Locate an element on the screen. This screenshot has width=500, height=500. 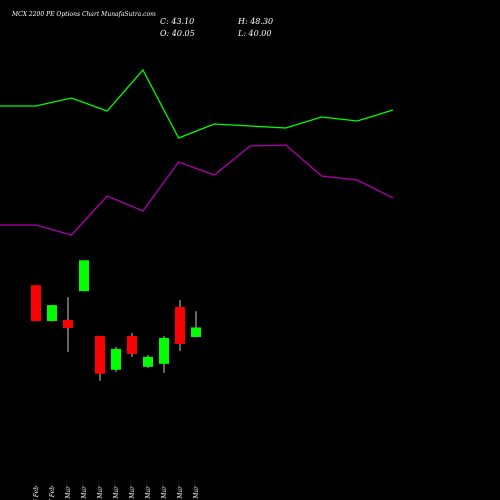
x-tick-label: 09 Mar is located at coordinates (132, 492).